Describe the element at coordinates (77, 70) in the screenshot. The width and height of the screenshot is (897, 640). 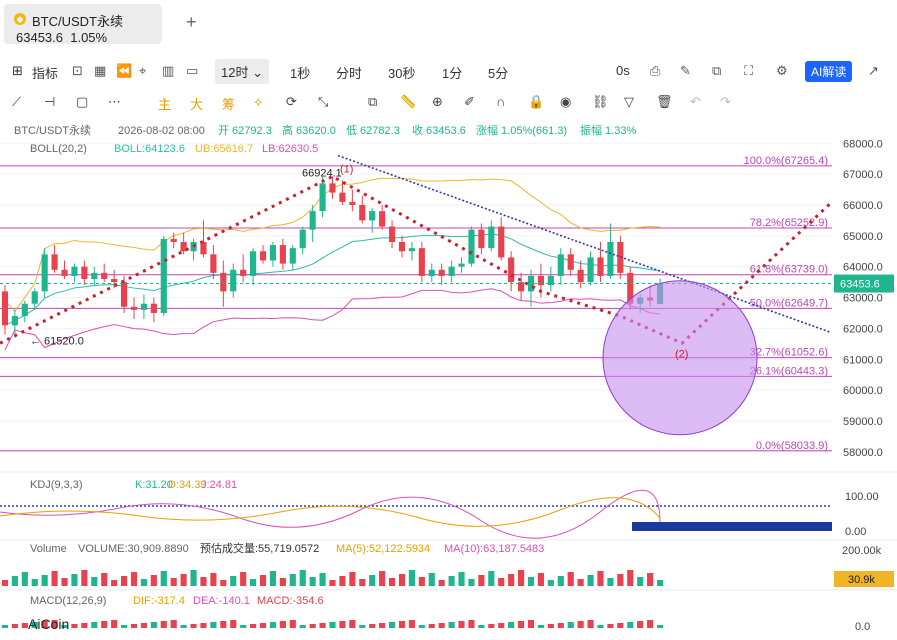
I see `layout-icon: ⊡` at that location.